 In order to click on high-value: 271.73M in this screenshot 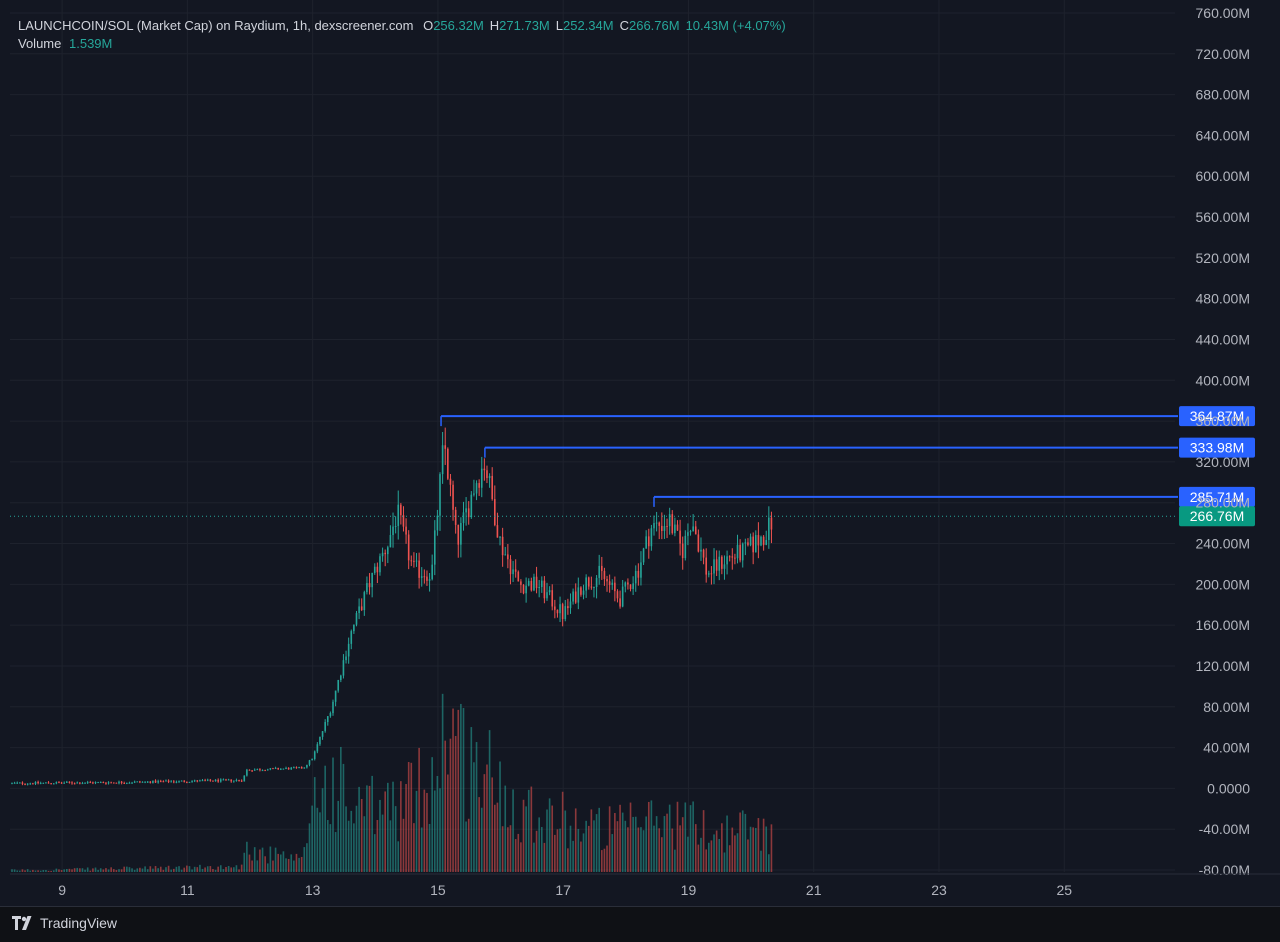, I will do `click(524, 25)`.